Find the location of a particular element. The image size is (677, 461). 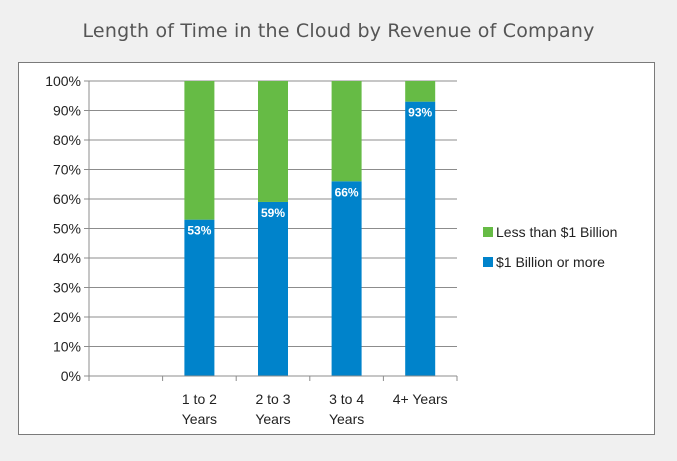

x-tick-label: 1 to 2 is located at coordinates (199, 399).